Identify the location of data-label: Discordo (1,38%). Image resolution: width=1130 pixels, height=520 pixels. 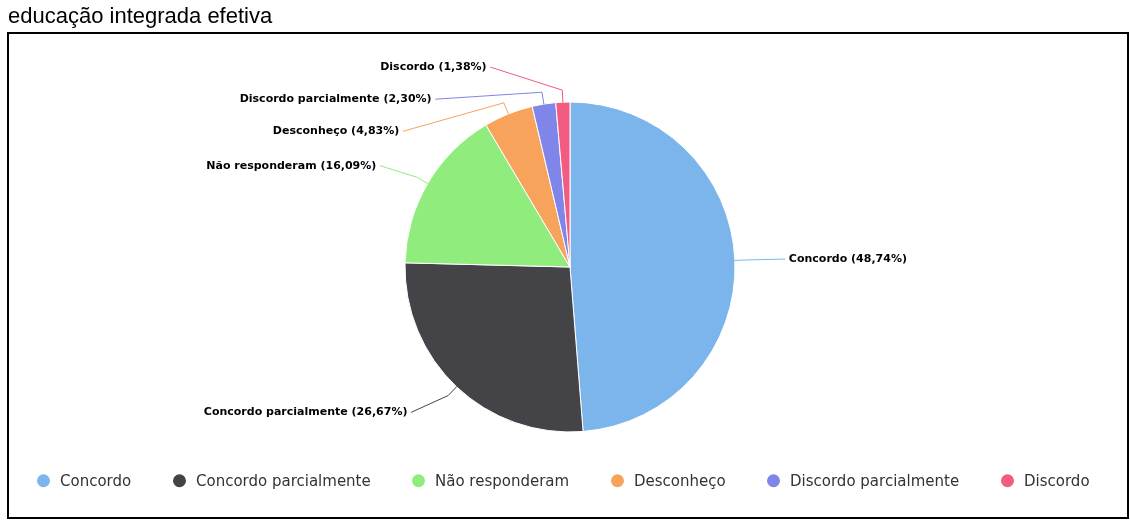
(433, 67).